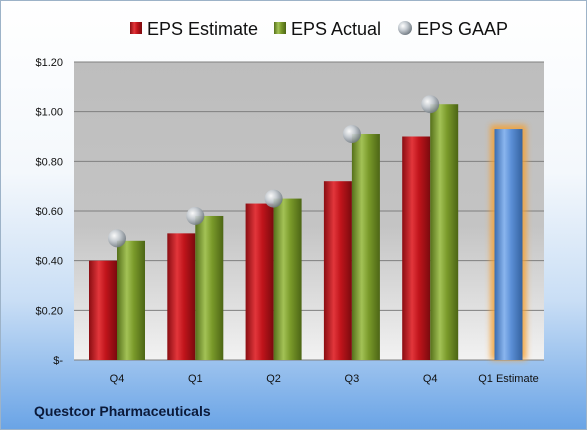 This screenshot has width=587, height=430. I want to click on company-name: Questcor Pharmaceuticals, so click(122, 411).